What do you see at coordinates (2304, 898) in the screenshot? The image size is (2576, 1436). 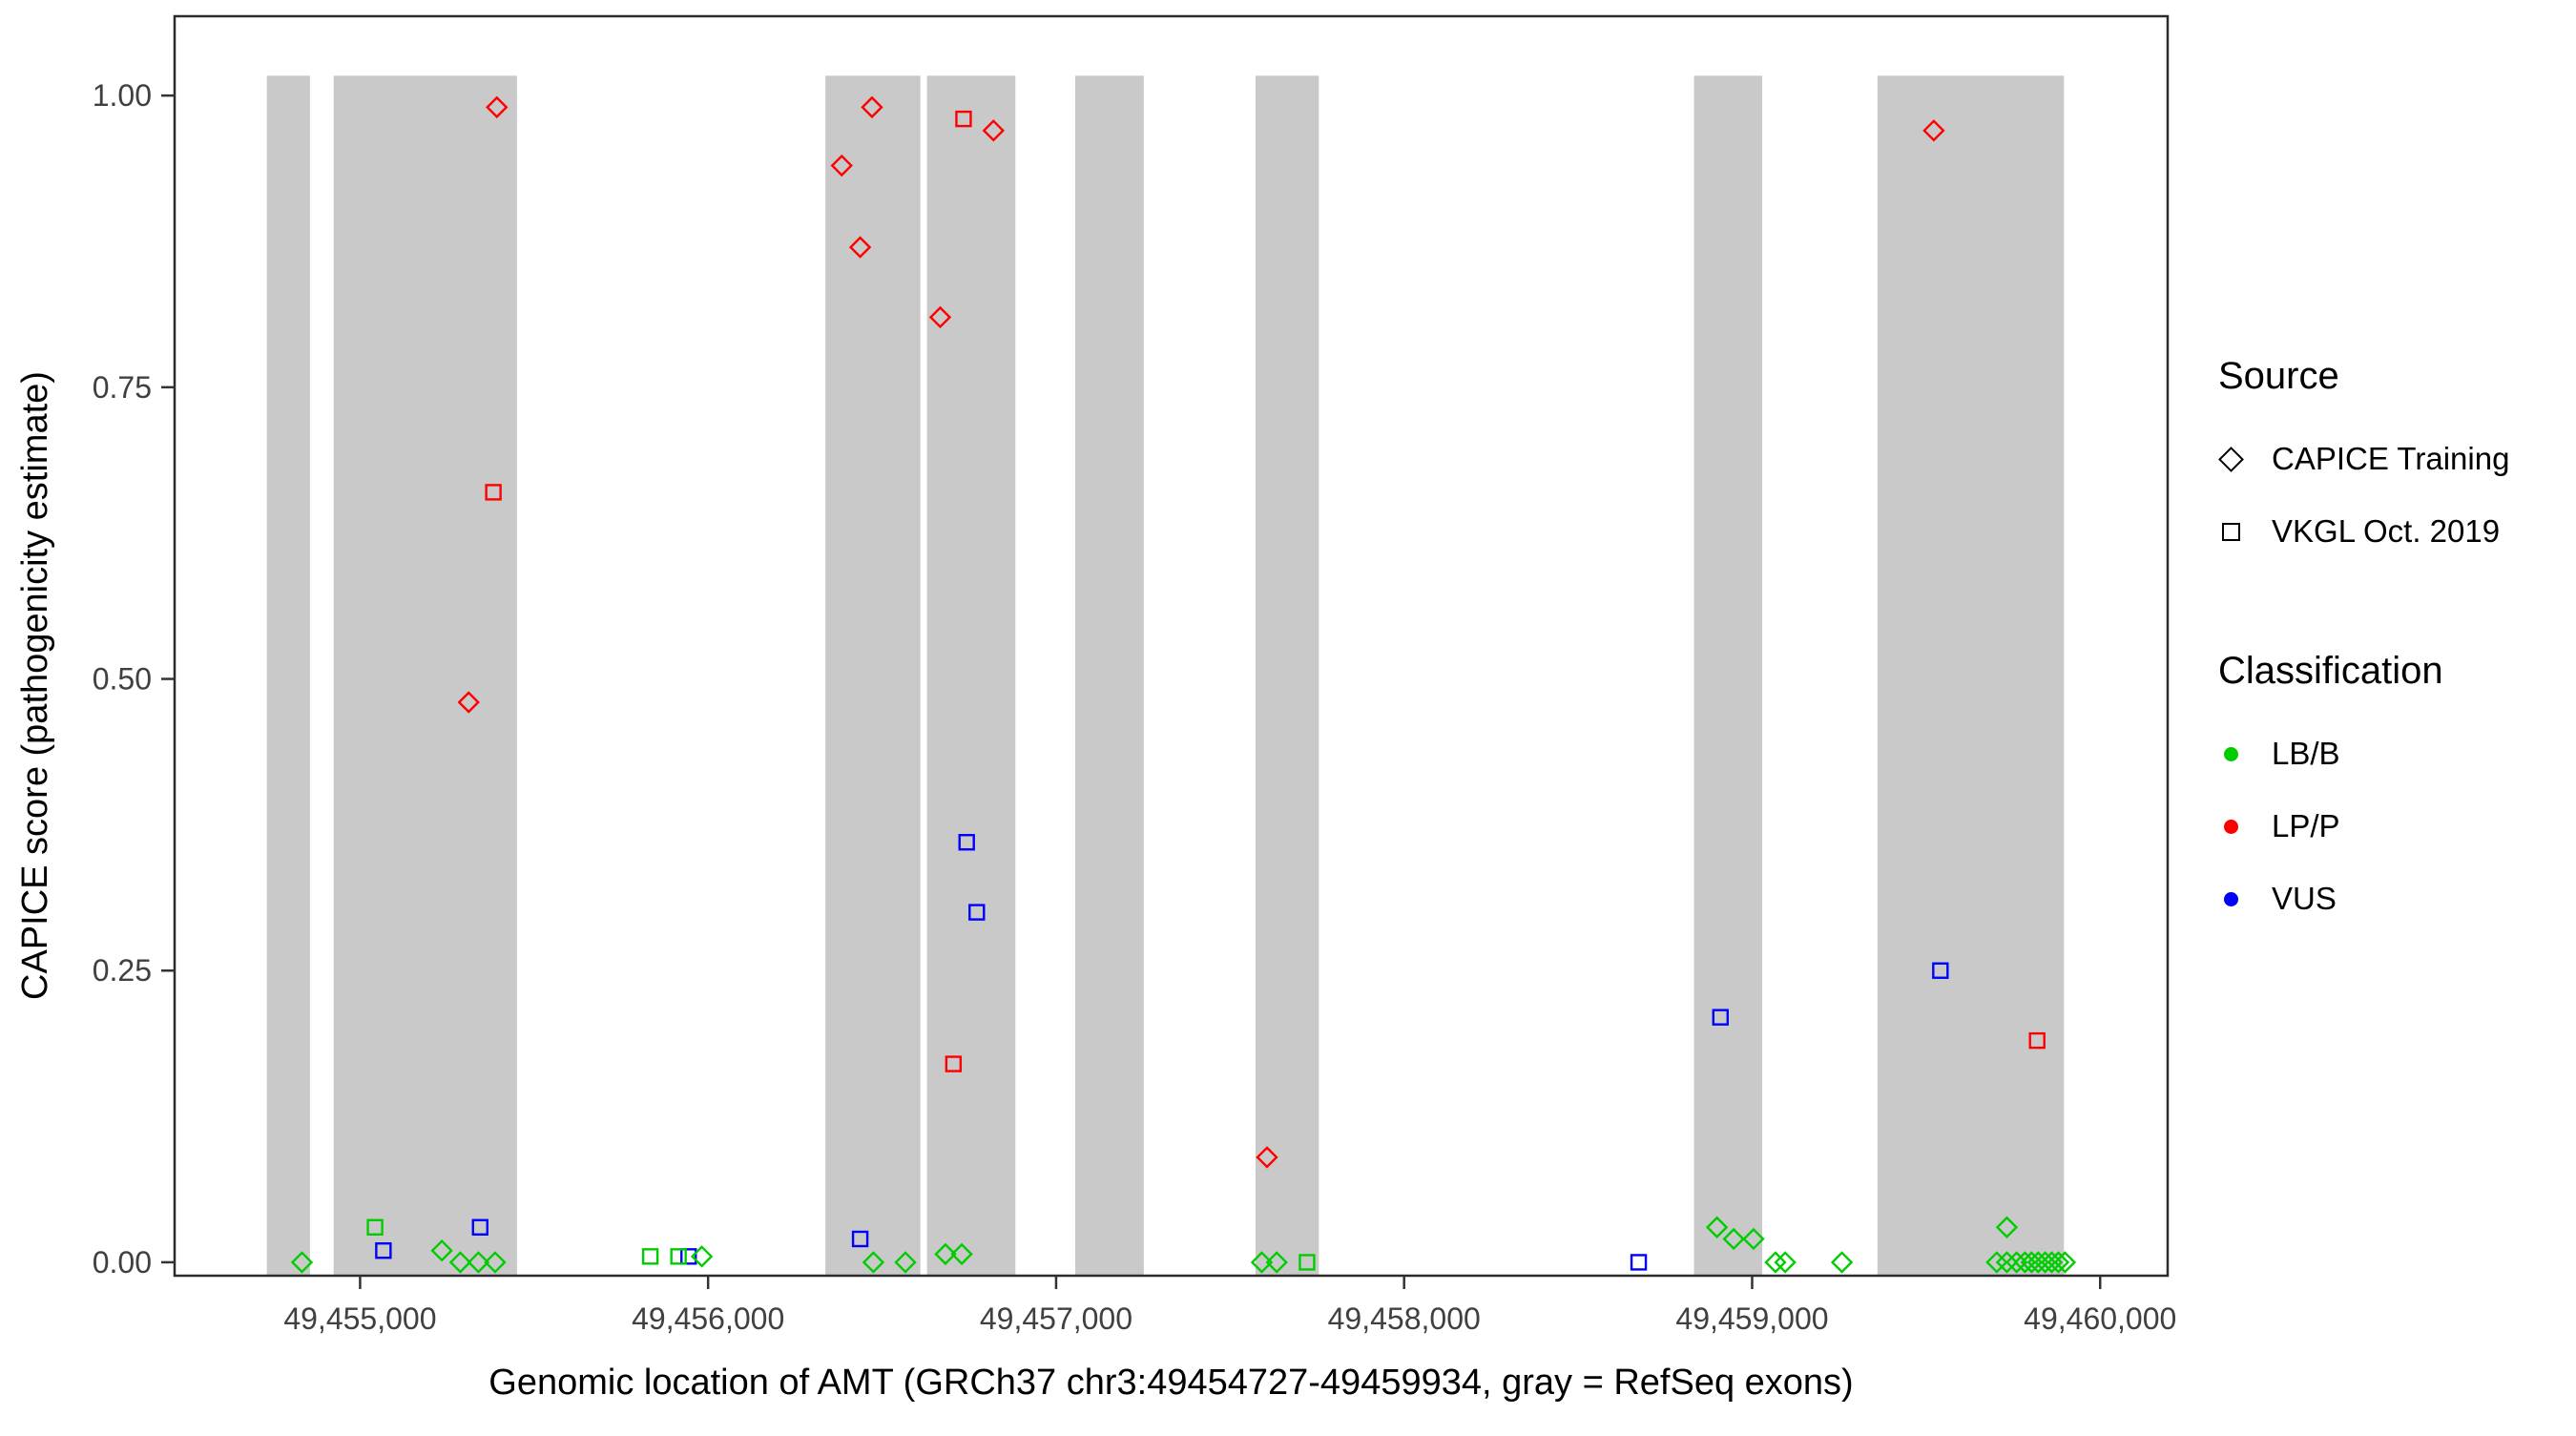 I see `legend-item-label: VUS` at bounding box center [2304, 898].